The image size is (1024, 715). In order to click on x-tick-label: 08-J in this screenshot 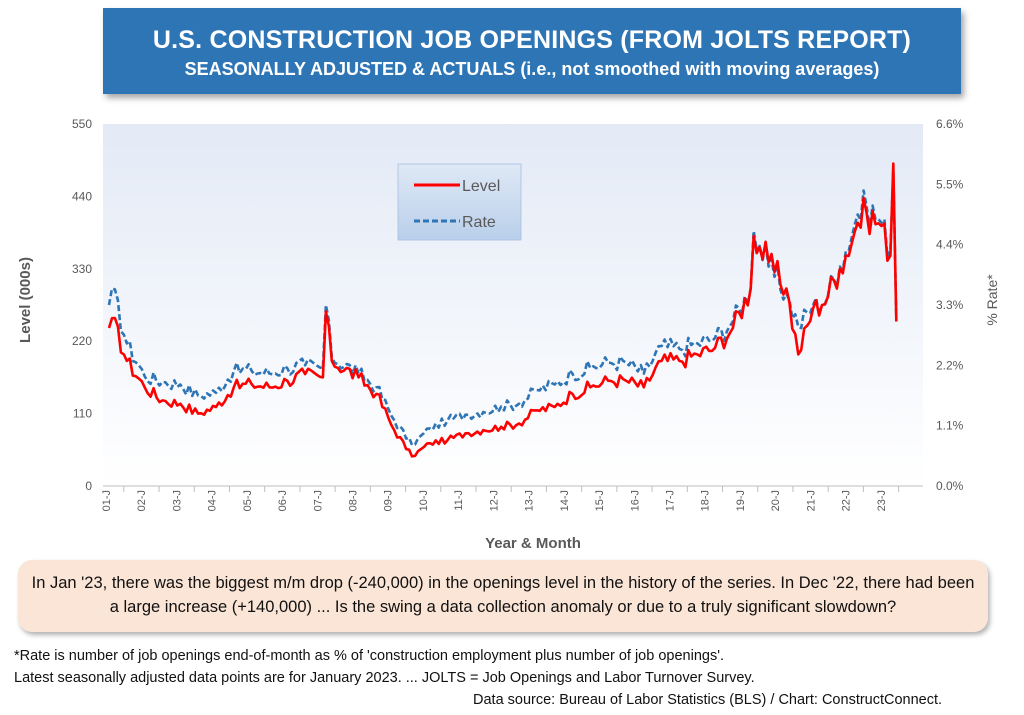, I will do `click(354, 500)`.